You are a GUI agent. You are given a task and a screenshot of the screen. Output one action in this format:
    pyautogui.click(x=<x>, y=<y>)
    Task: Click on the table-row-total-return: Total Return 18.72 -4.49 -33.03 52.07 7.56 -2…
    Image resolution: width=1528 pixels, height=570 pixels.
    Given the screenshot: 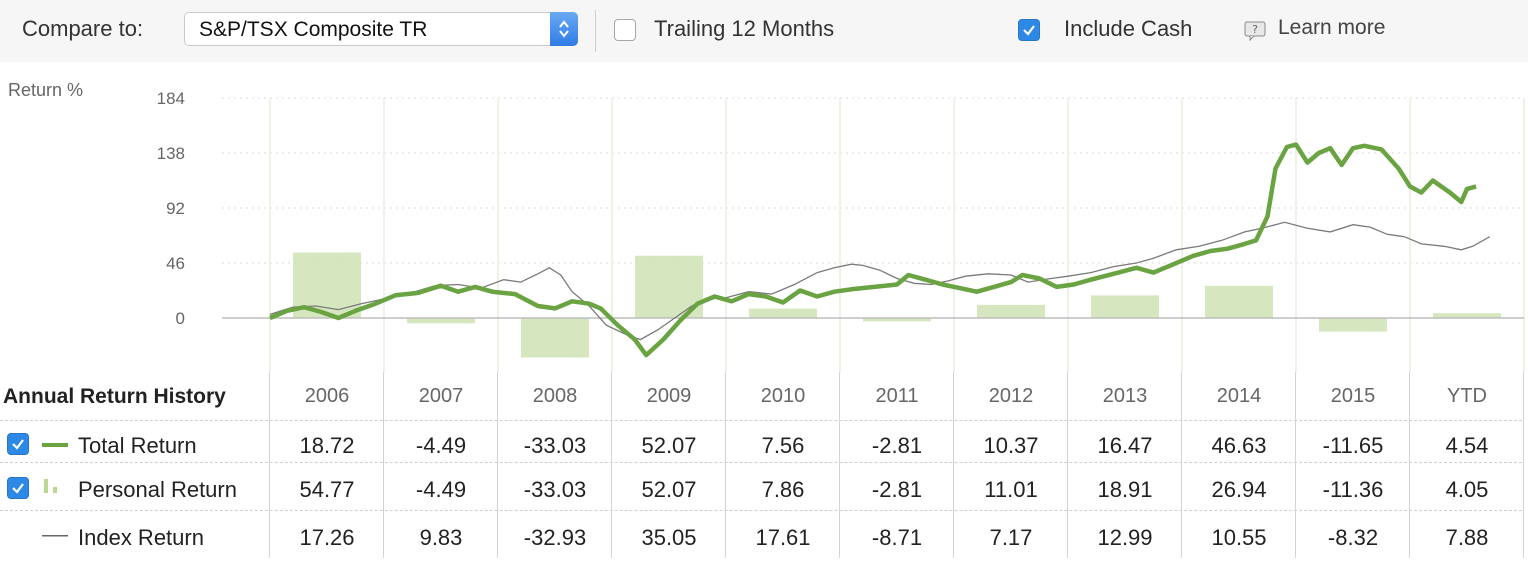 What is the action you would take?
    pyautogui.click(x=764, y=445)
    